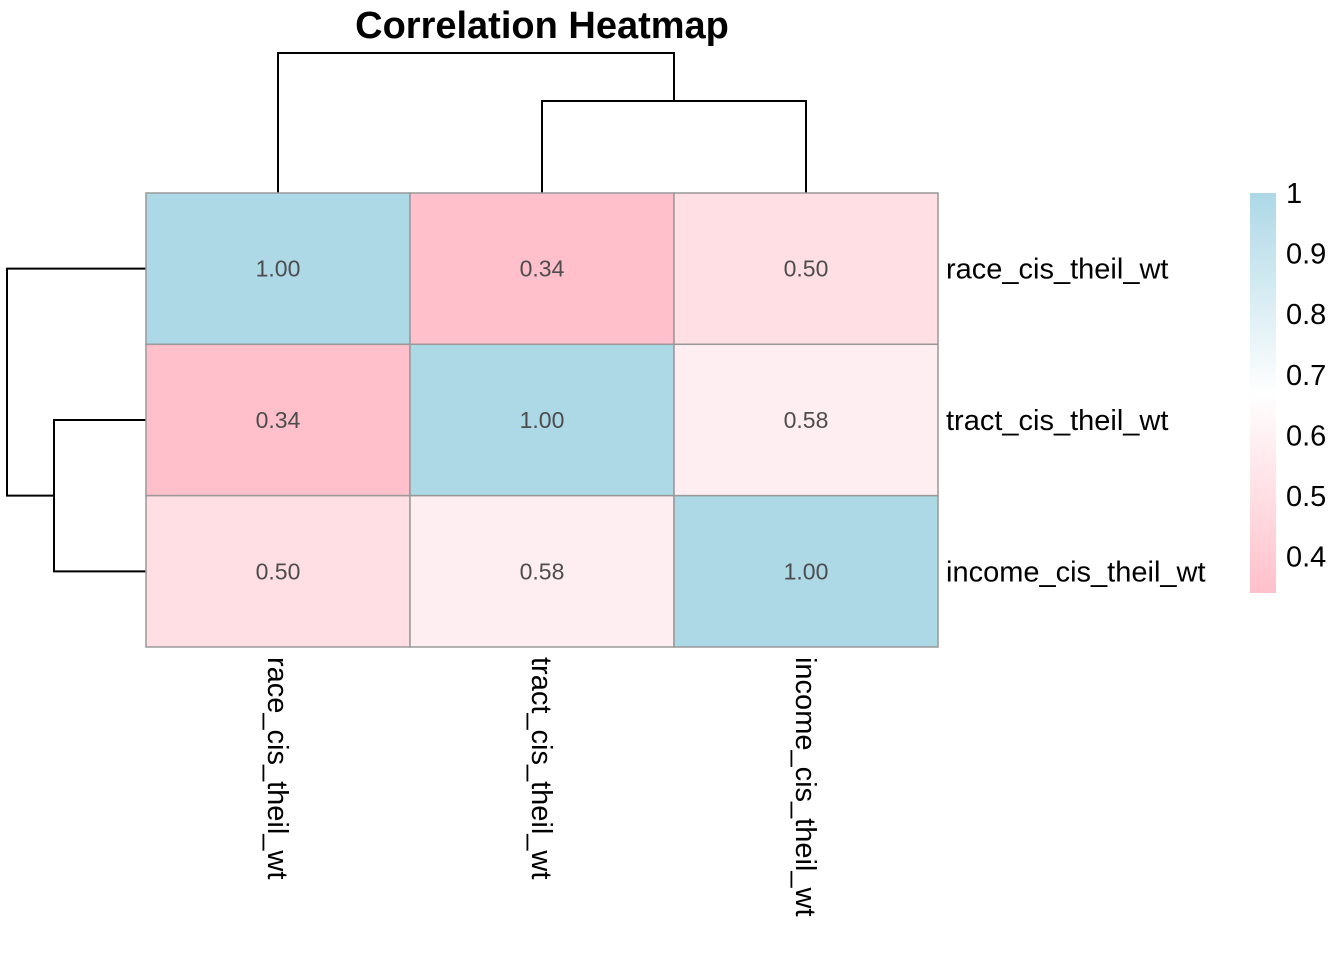  I want to click on column-dendrogram, so click(542, 122).